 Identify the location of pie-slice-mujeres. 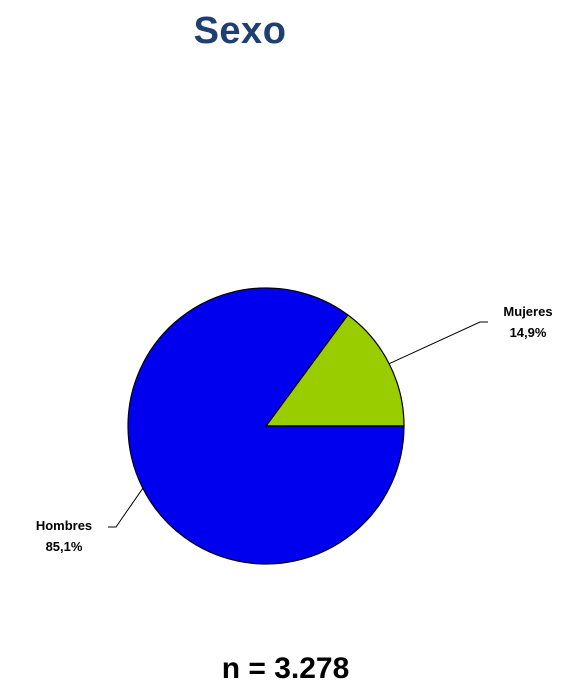
(334, 370).